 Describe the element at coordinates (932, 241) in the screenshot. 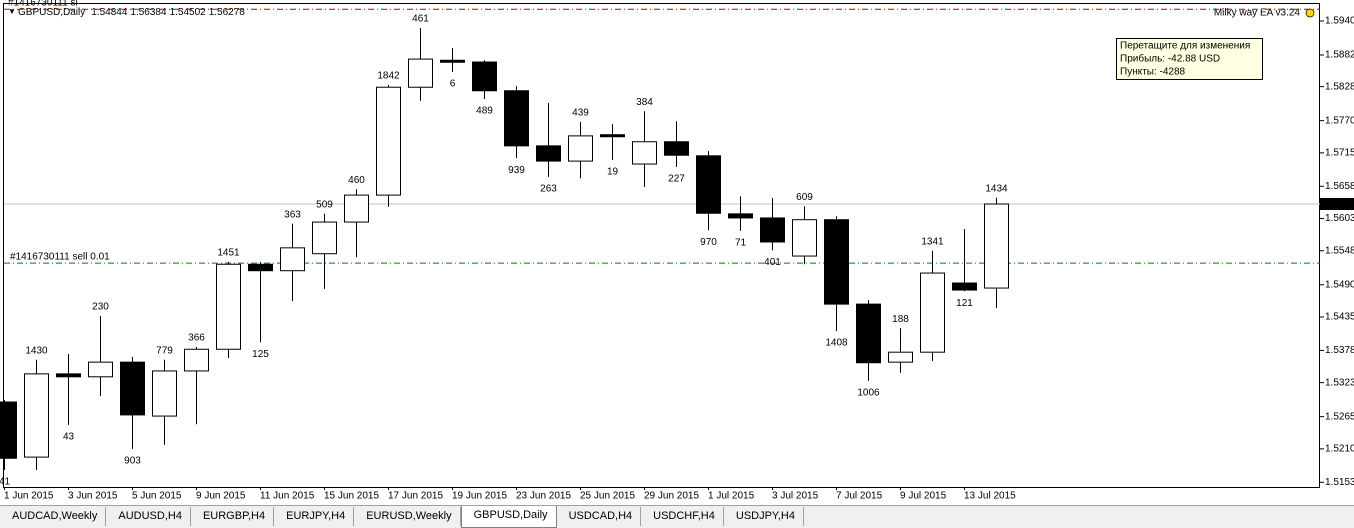

I see `body-points-label: 1341` at that location.